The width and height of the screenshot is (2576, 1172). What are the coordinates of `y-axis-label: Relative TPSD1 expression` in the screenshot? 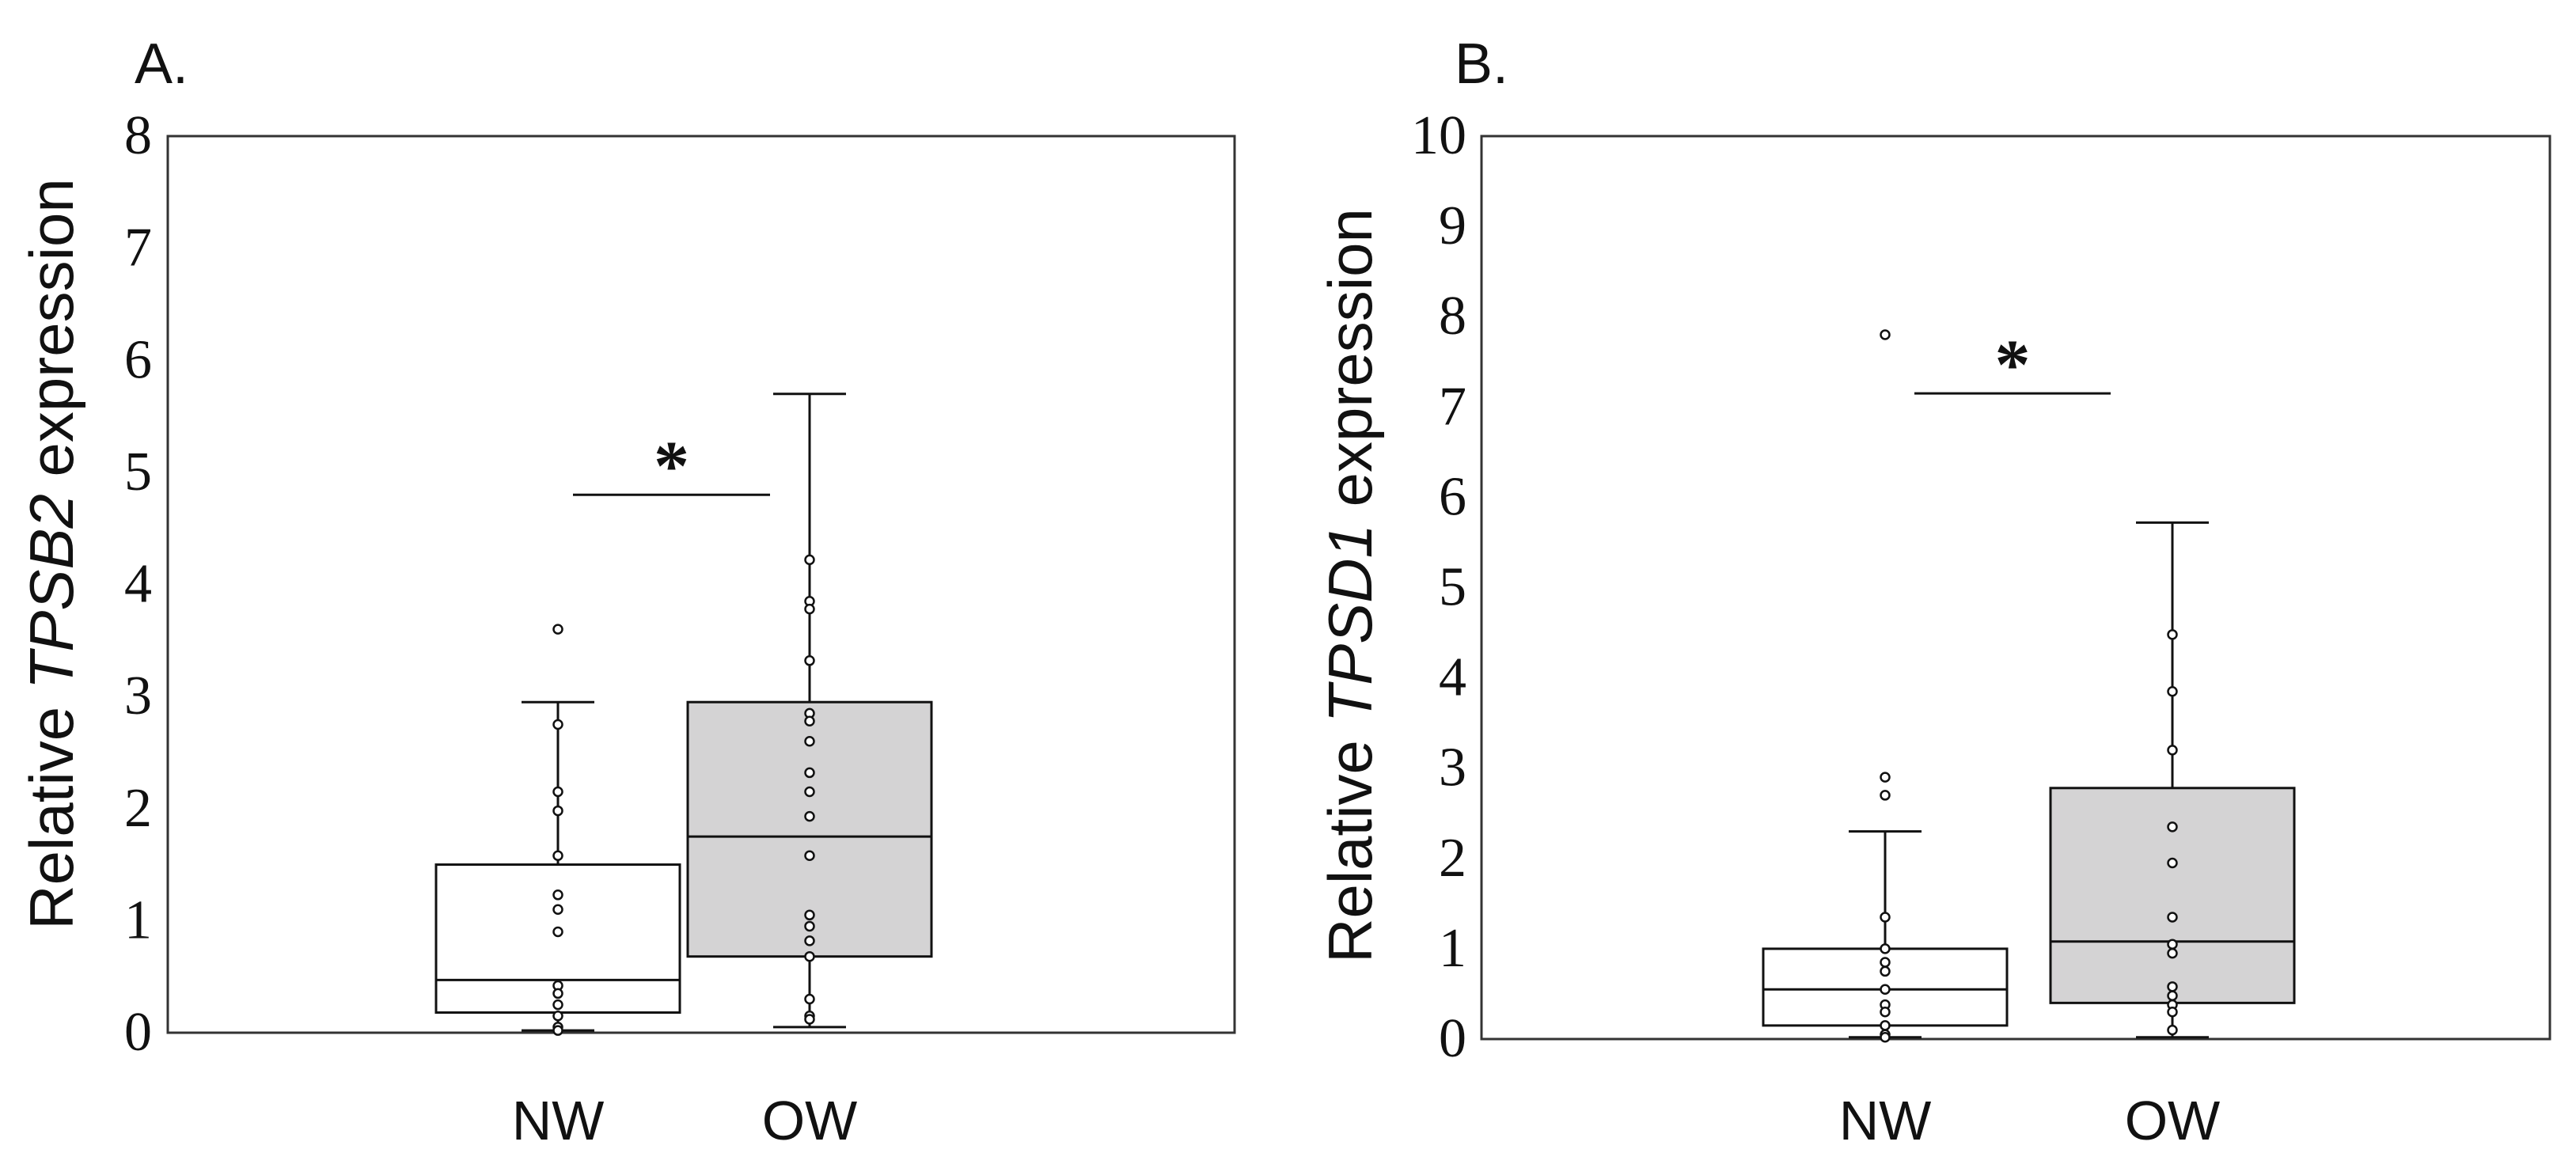 It's located at (1350, 585).